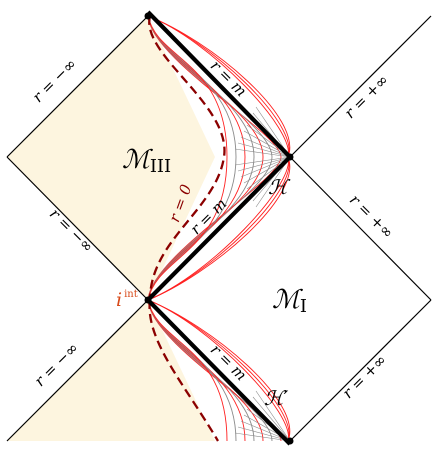 The width and height of the screenshot is (433, 450). What do you see at coordinates (77, 370) in the screenshot?
I see `edge-mid-left-lower` at bounding box center [77, 370].